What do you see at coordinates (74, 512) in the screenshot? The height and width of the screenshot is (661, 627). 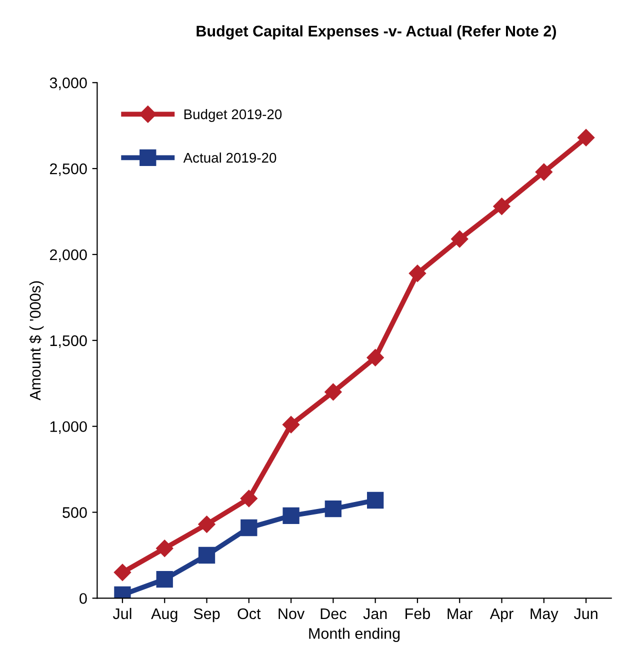 I see `y-tick-label: 500` at bounding box center [74, 512].